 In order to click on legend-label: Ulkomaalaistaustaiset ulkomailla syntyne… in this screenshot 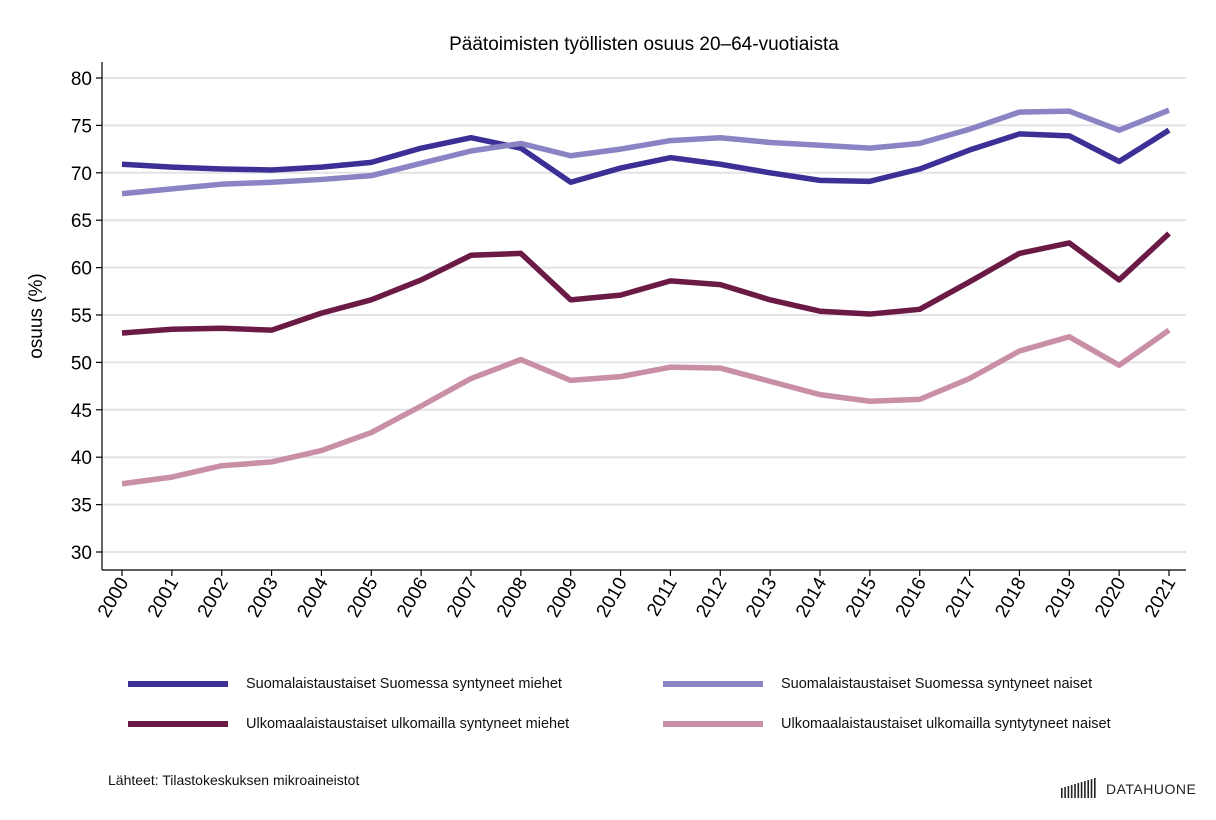, I will do `click(408, 724)`.